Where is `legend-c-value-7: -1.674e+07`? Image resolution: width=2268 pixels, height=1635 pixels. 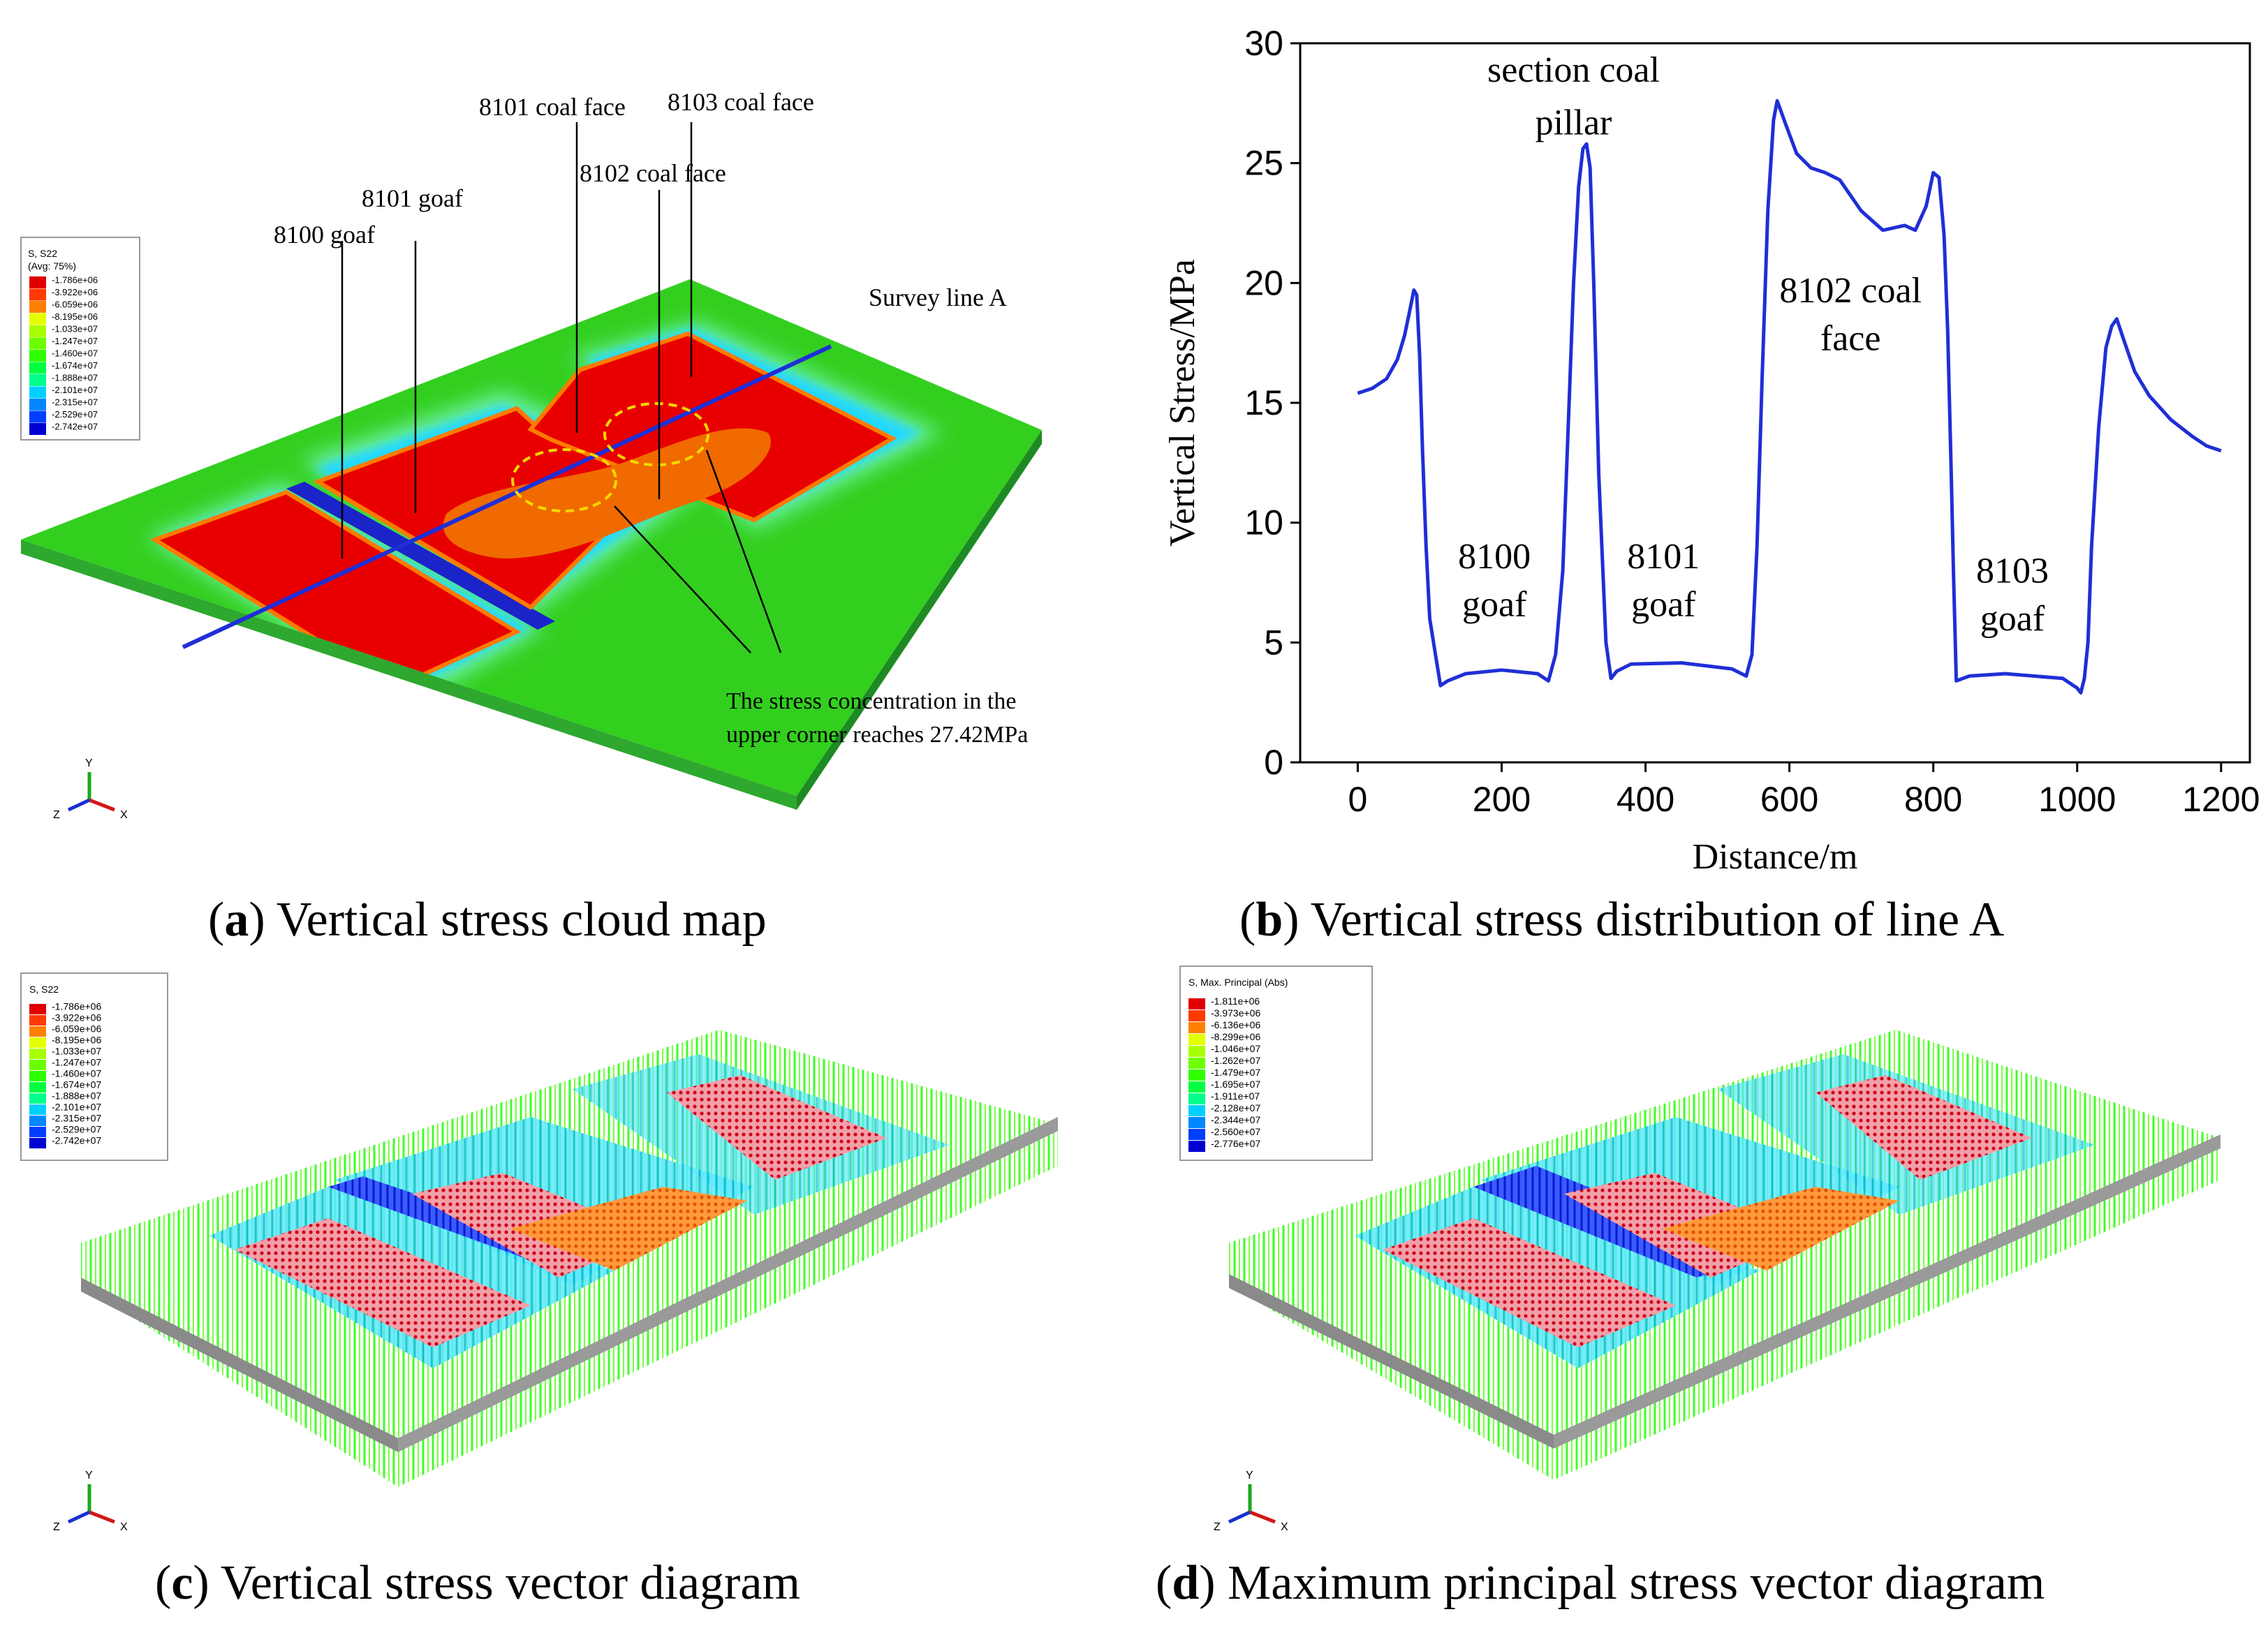
legend-c-value-7: -1.674e+07 is located at coordinates (76, 1084).